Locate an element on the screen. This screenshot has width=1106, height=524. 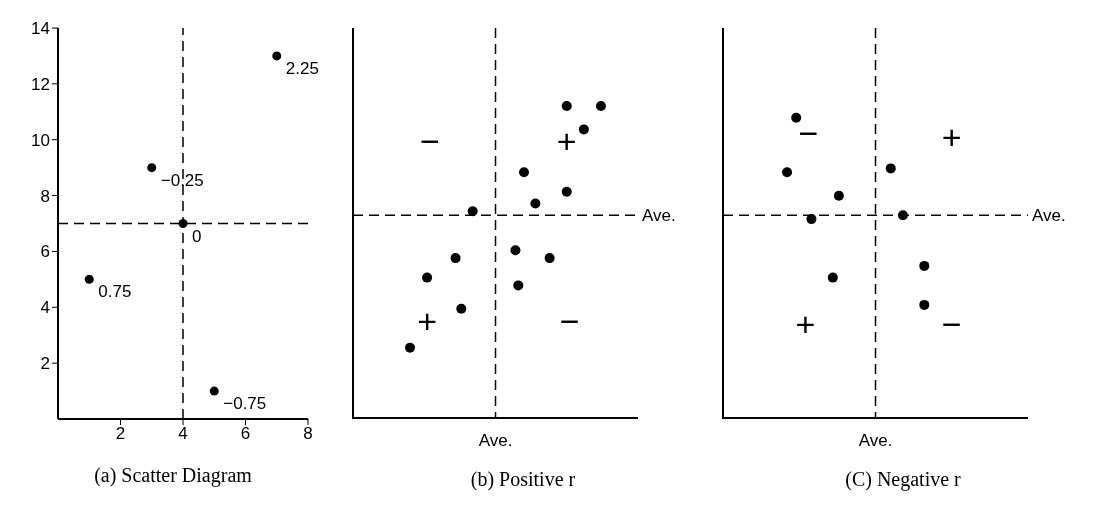
text: (b) Positive r is located at coordinates (523, 479).